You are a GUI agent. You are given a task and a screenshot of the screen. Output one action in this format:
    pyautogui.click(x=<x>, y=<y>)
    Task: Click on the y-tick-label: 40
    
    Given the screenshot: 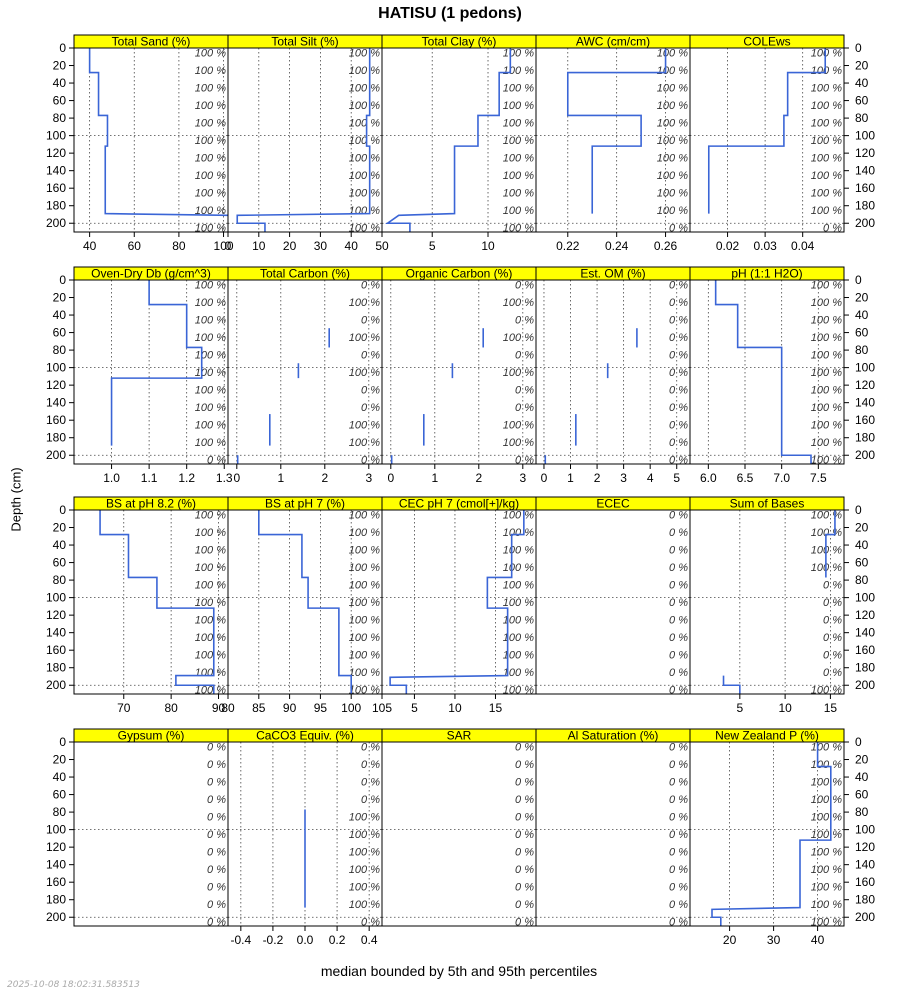 What is the action you would take?
    pyautogui.click(x=60, y=315)
    